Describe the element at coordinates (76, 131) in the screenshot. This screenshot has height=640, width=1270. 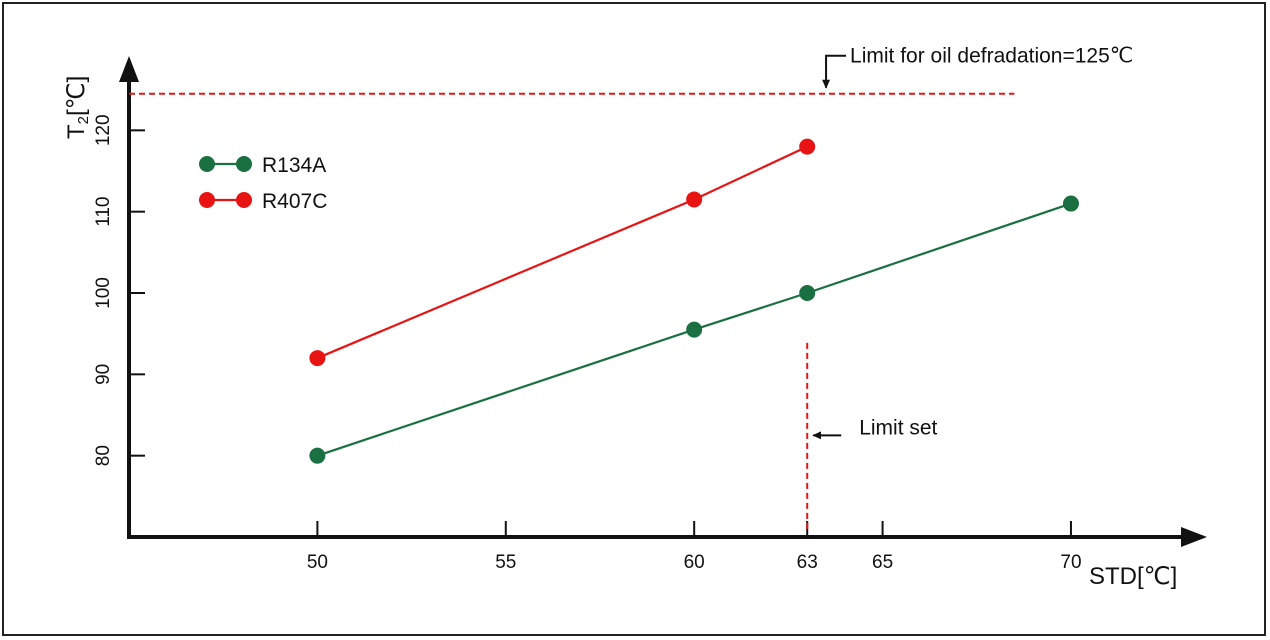
I see `y-axis-title-main: T` at that location.